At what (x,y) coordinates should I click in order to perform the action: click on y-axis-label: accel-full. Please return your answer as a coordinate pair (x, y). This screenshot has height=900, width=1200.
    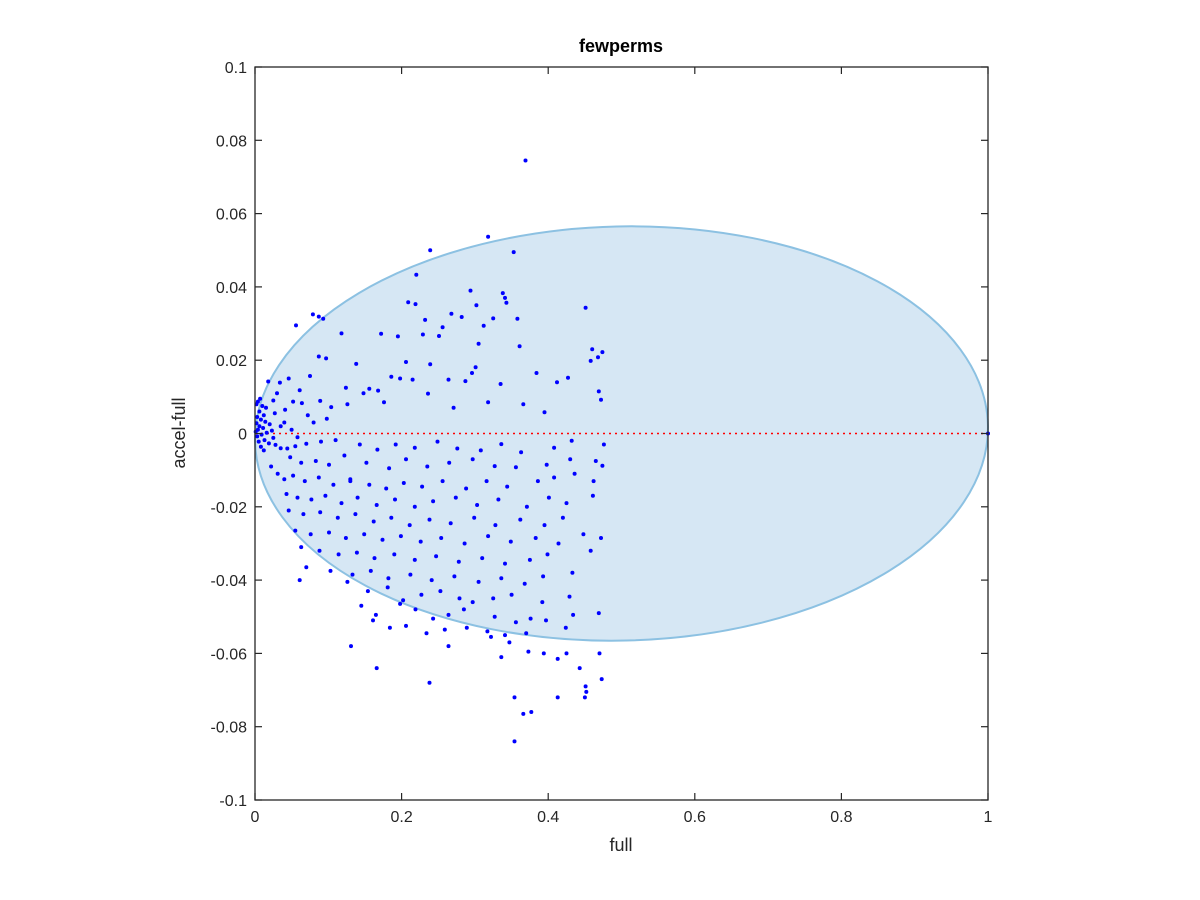
    Looking at the image, I should click on (179, 432).